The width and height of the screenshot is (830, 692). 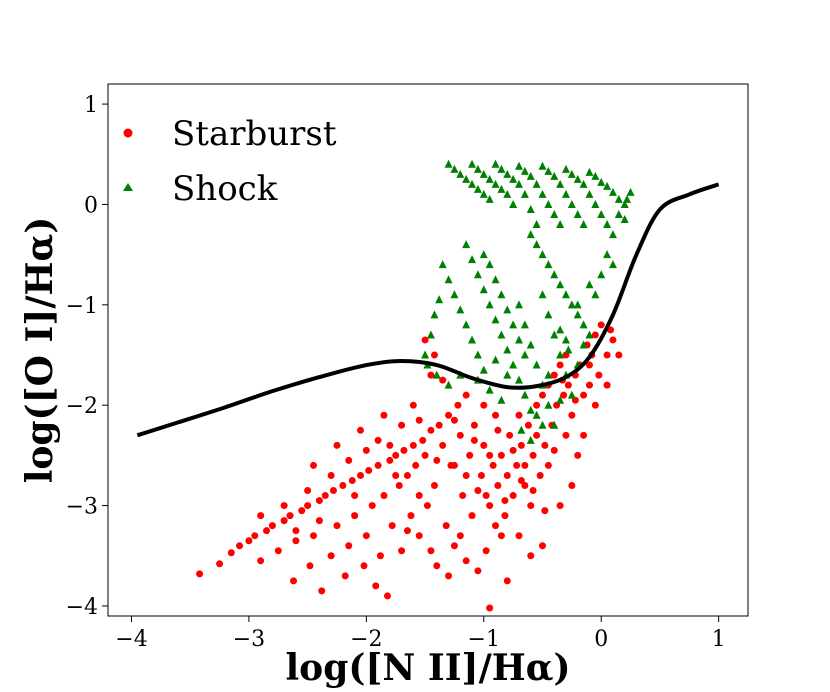 What do you see at coordinates (131, 639) in the screenshot?
I see `x-tick-label-0: −4` at bounding box center [131, 639].